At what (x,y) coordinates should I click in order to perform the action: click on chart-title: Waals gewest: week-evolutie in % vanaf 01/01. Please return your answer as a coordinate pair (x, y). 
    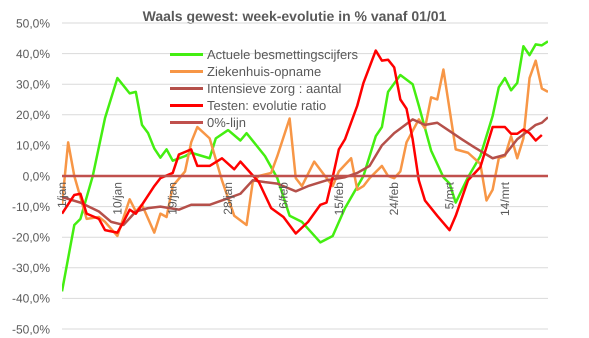
    Looking at the image, I should click on (294, 16).